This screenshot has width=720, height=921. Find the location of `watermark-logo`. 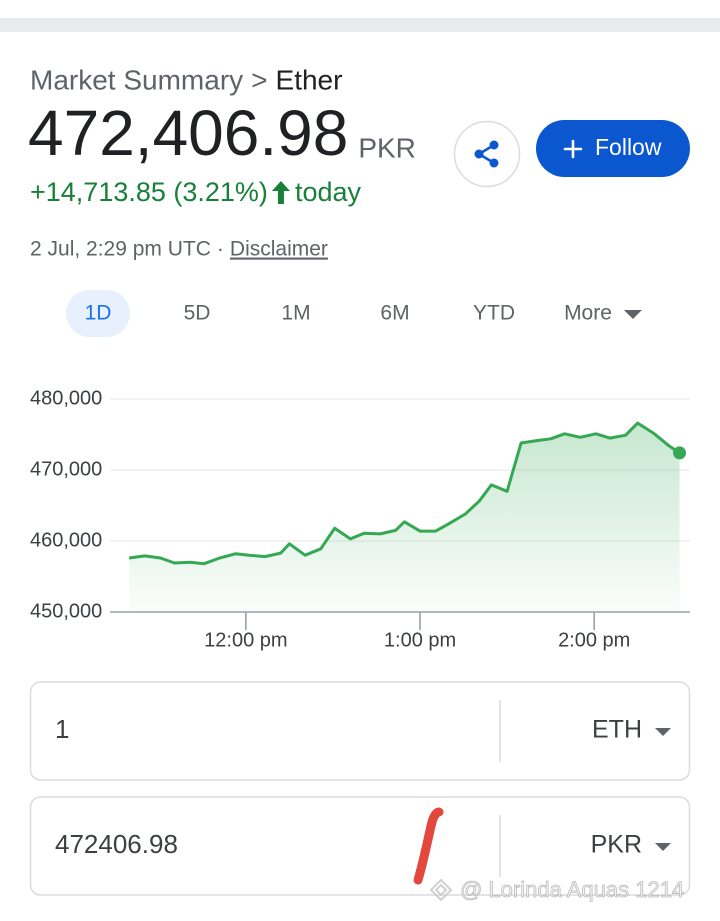

watermark-logo is located at coordinates (441, 890).